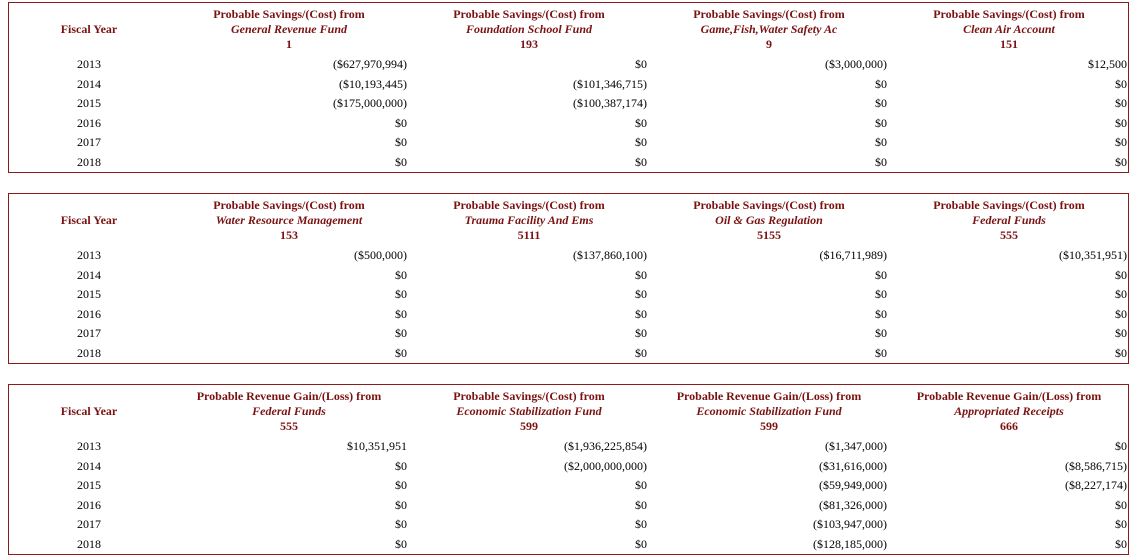 The image size is (1137, 560). What do you see at coordinates (289, 43) in the screenshot?
I see `fund-number: 1` at bounding box center [289, 43].